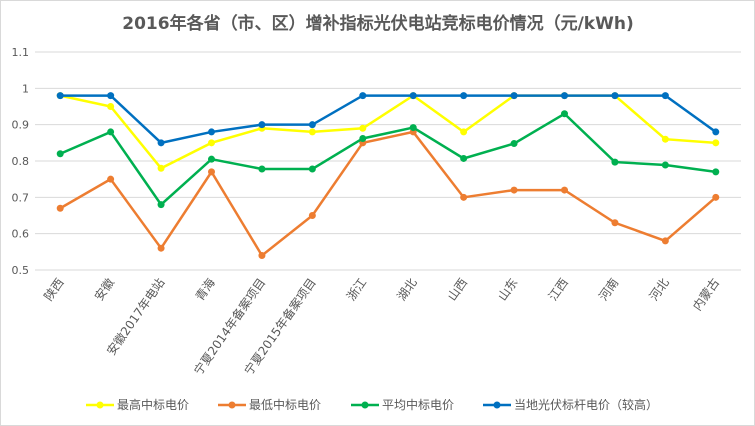 The height and width of the screenshot is (426, 755). Describe the element at coordinates (21, 125) in the screenshot. I see `y-tick-label: 0.9` at that location.